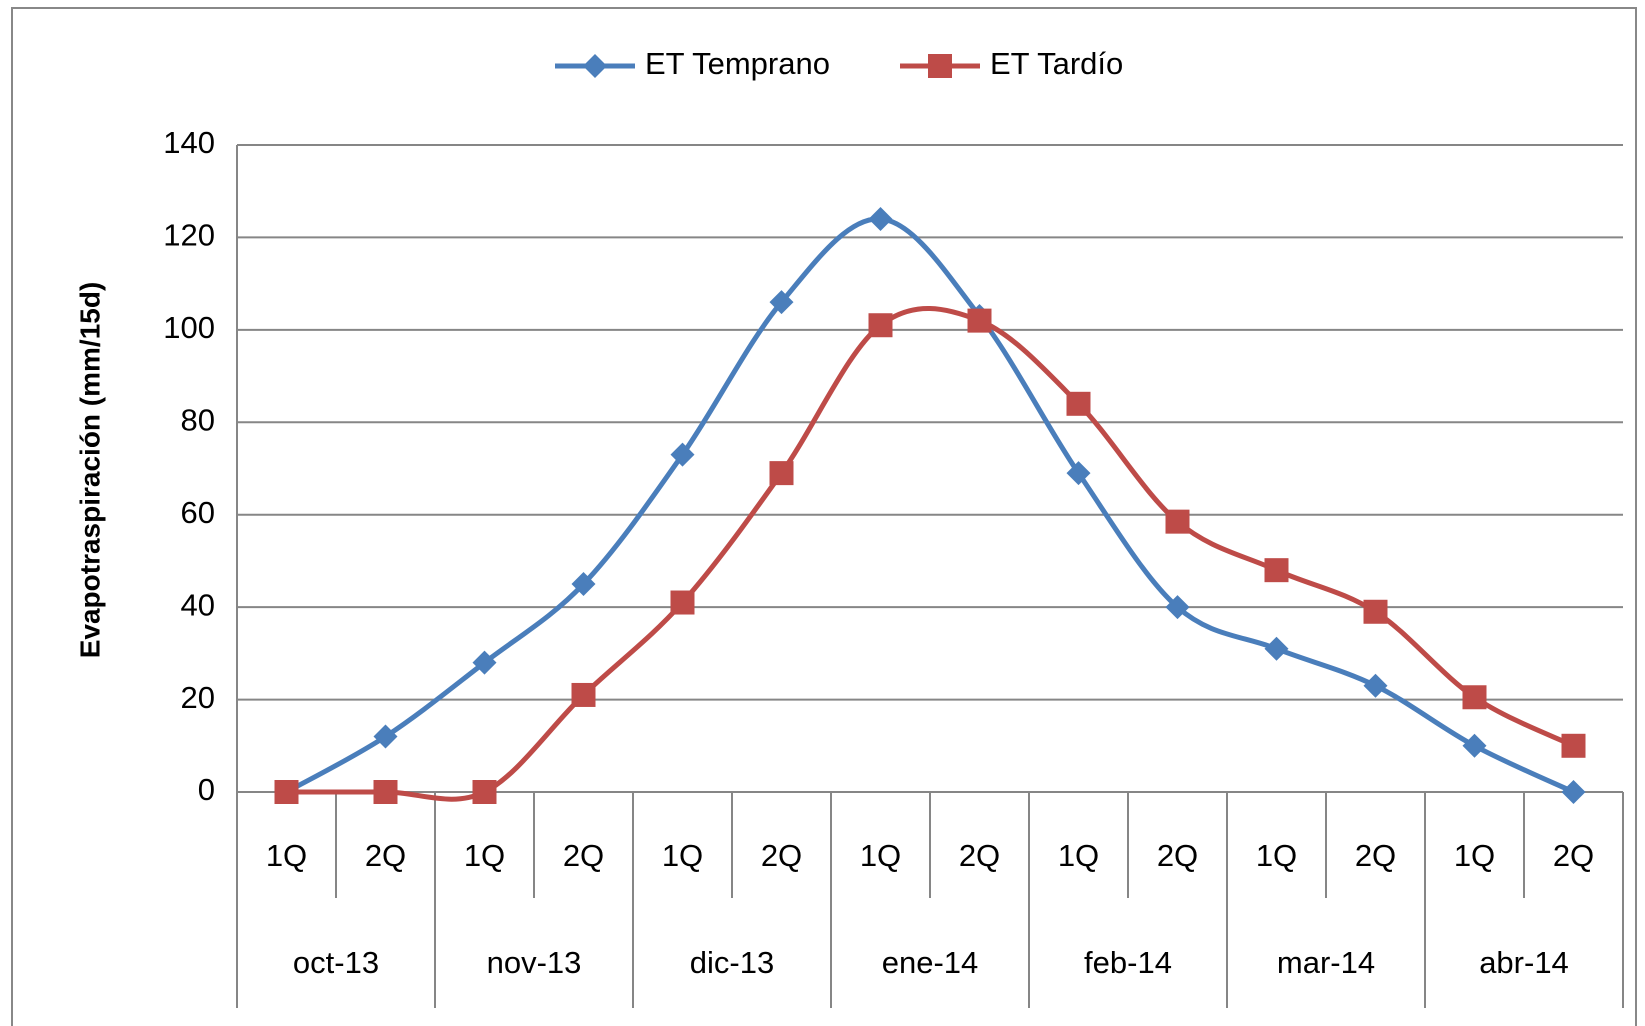  I want to click on x-group-label: nov-13, so click(534, 962).